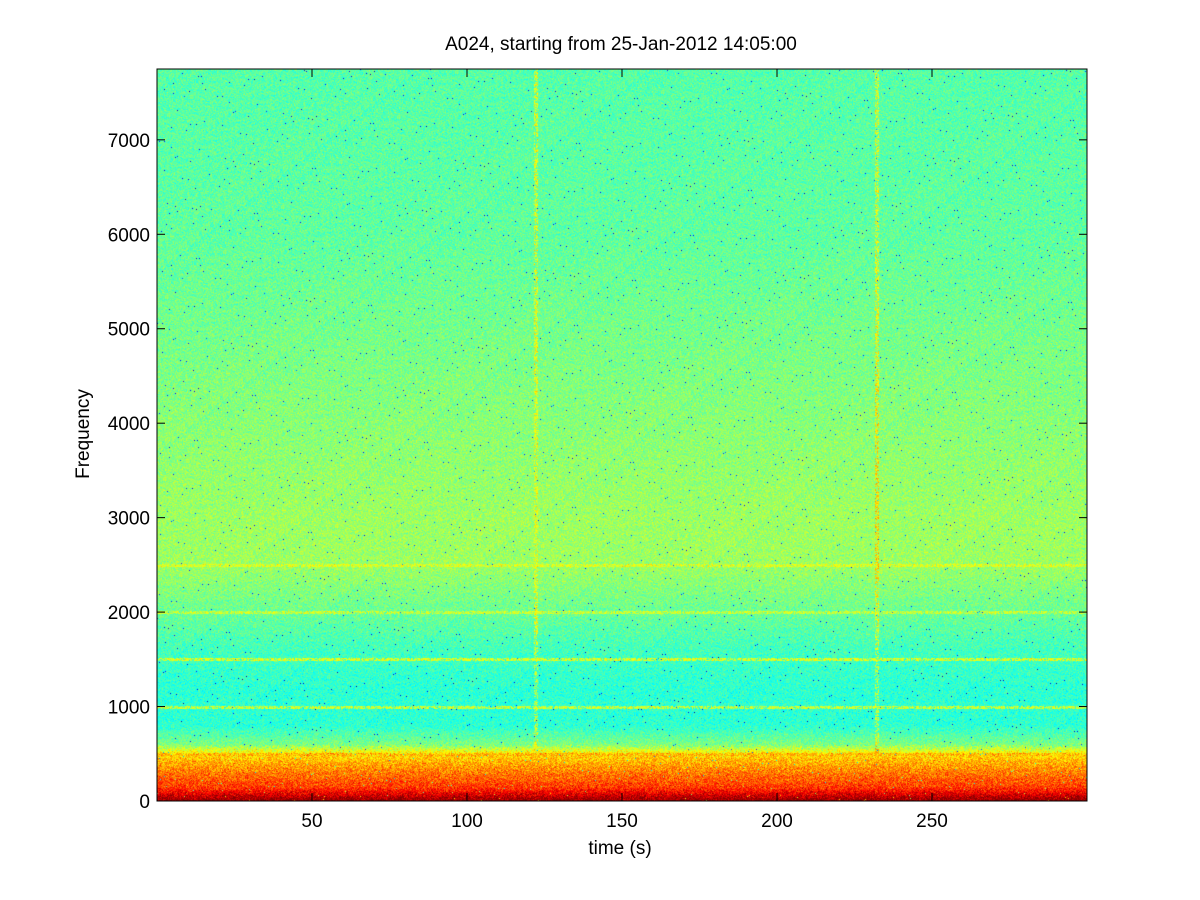  Describe the element at coordinates (777, 821) in the screenshot. I see `x-tick-label: 200` at that location.